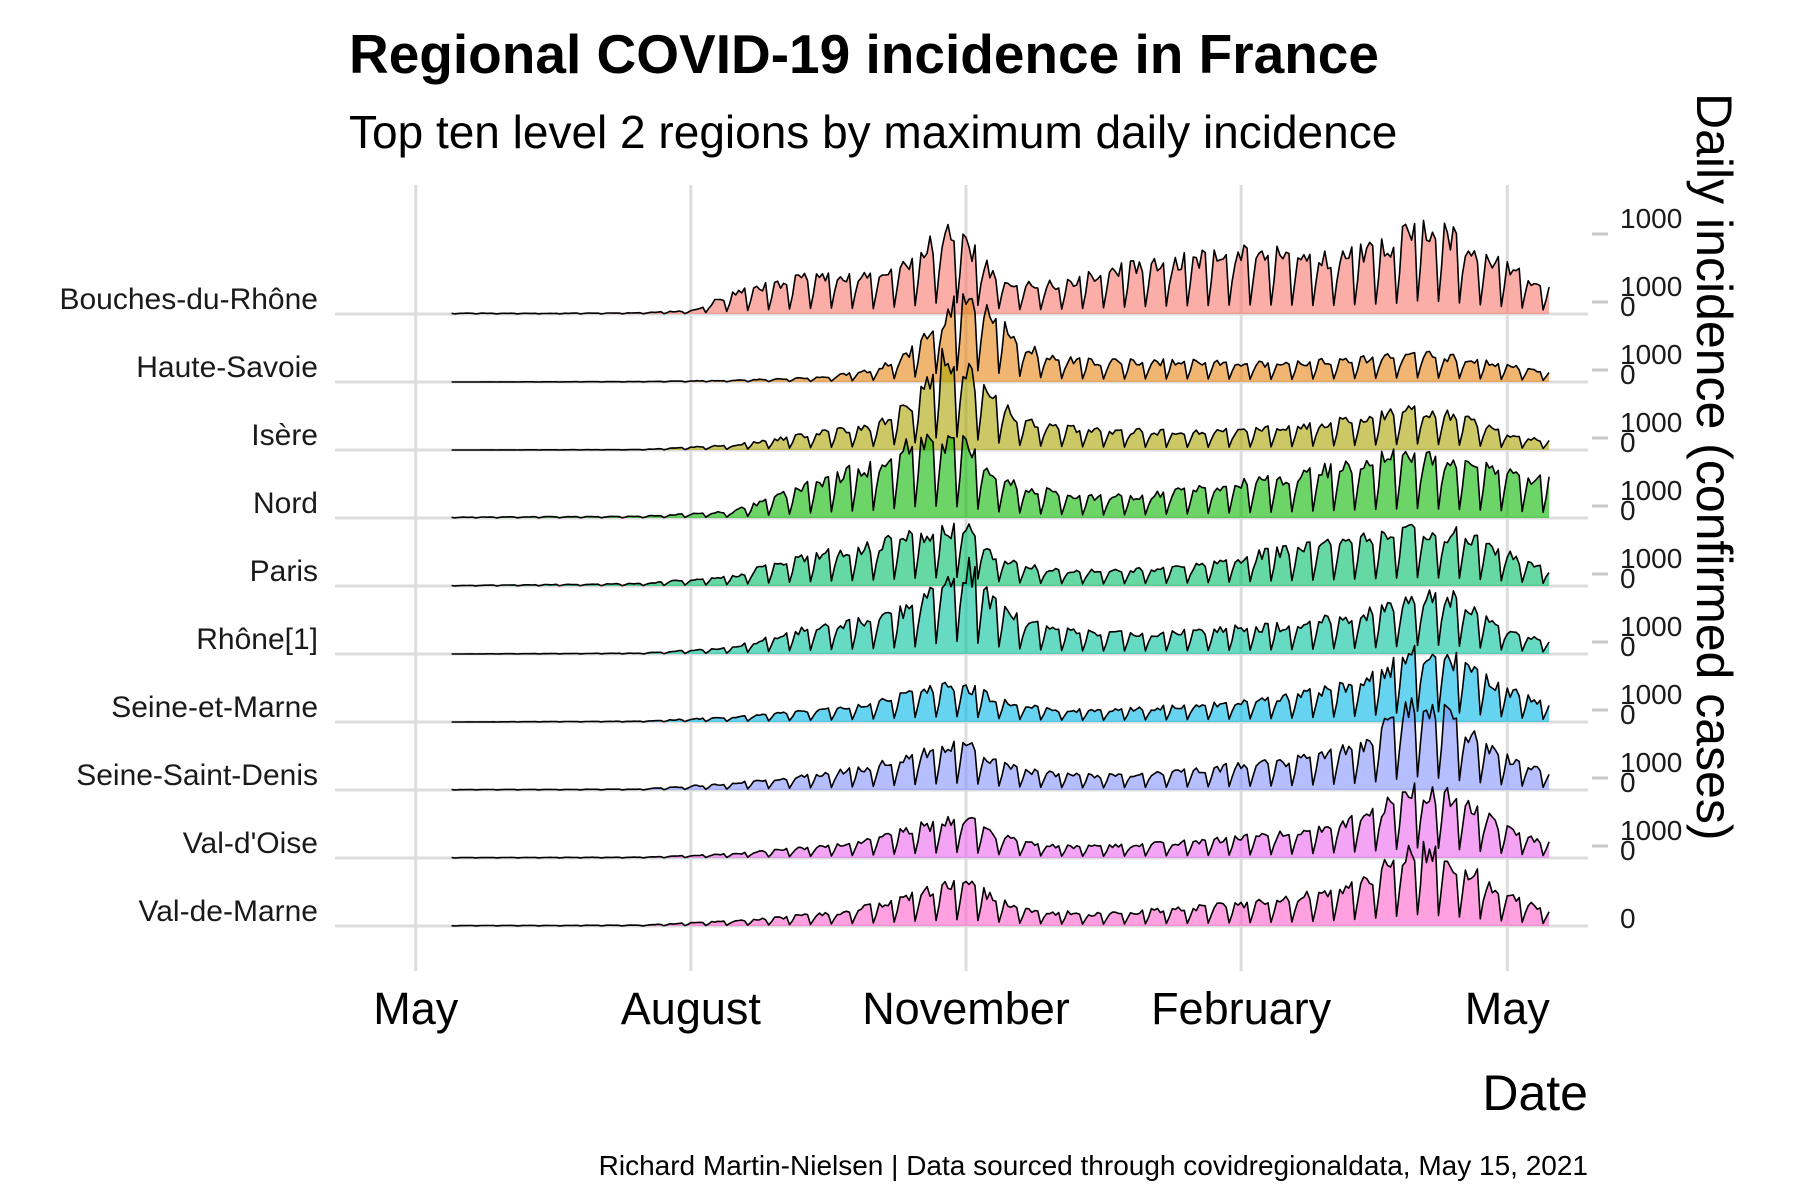  Describe the element at coordinates (214, 707) in the screenshot. I see `region-label-seine-et-marne: Seine-et-Marne` at that location.